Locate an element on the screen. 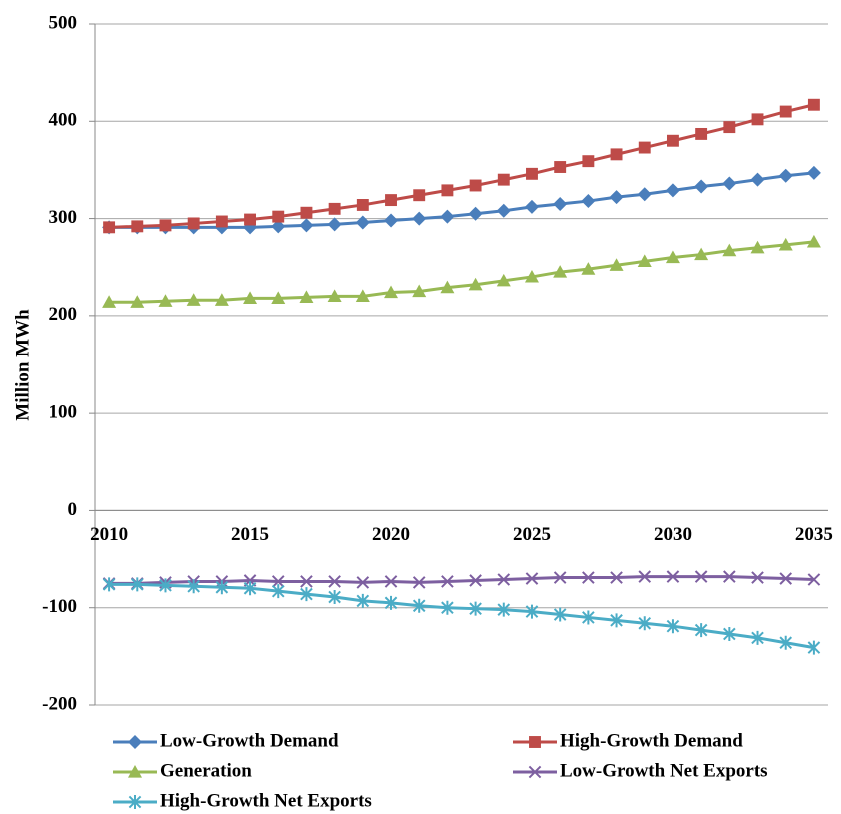  legend-label: Low-Growth Net Exports is located at coordinates (664, 770).